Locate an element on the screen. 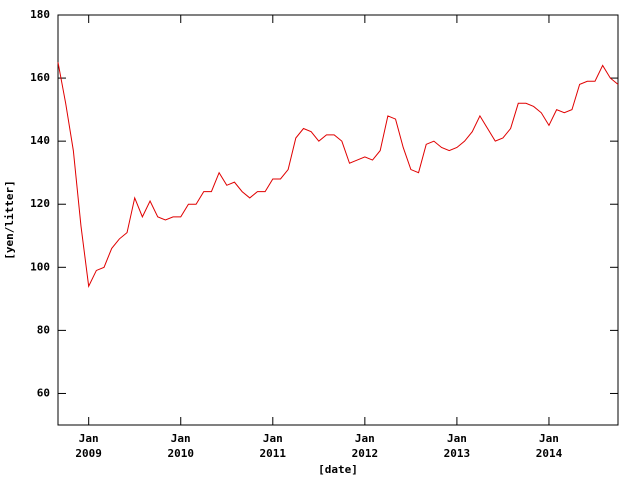  y-tick-label: 120 is located at coordinates (40, 203).